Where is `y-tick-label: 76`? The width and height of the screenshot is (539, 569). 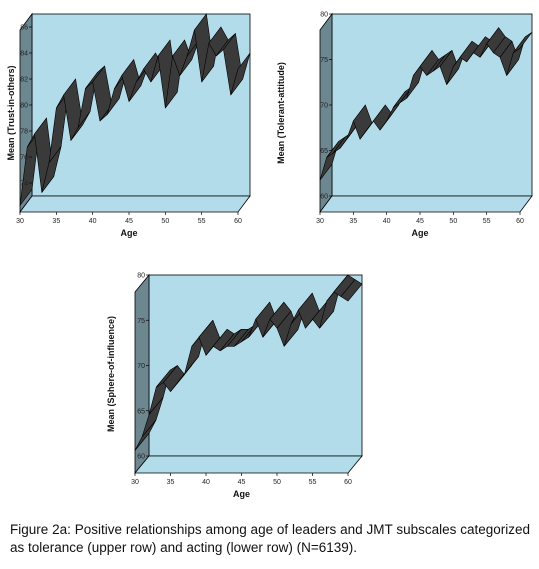
y-tick-label: 76 is located at coordinates (24, 158).